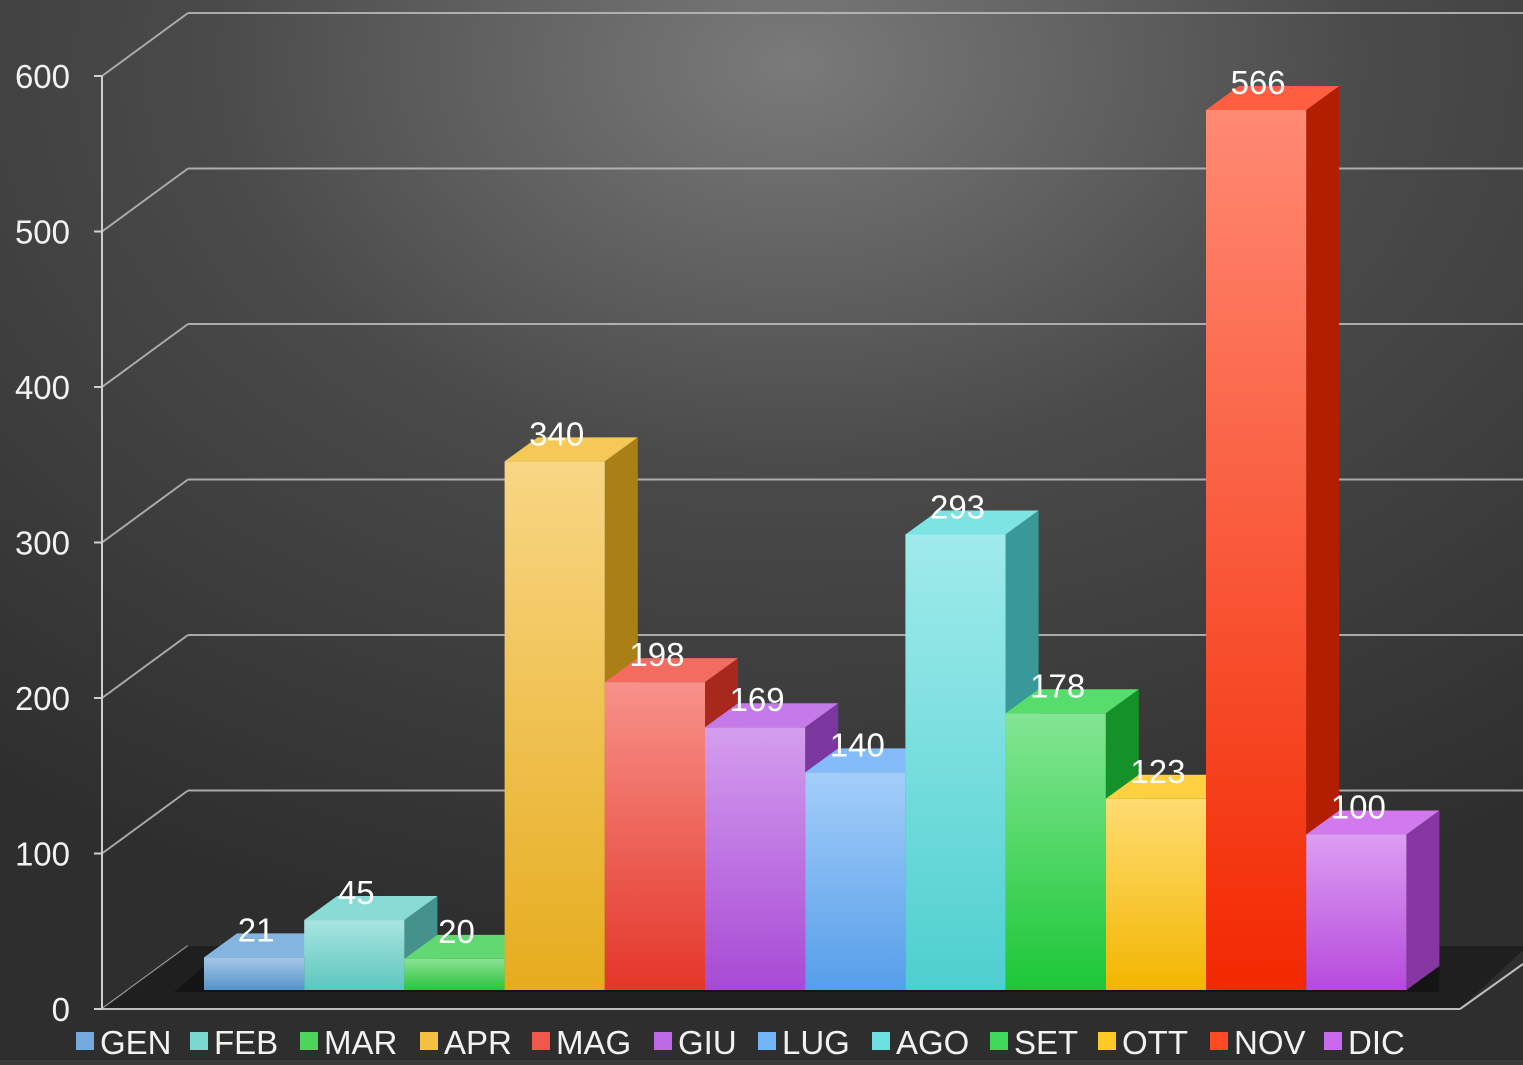  Describe the element at coordinates (42, 854) in the screenshot. I see `y-tick-label: 100` at that location.